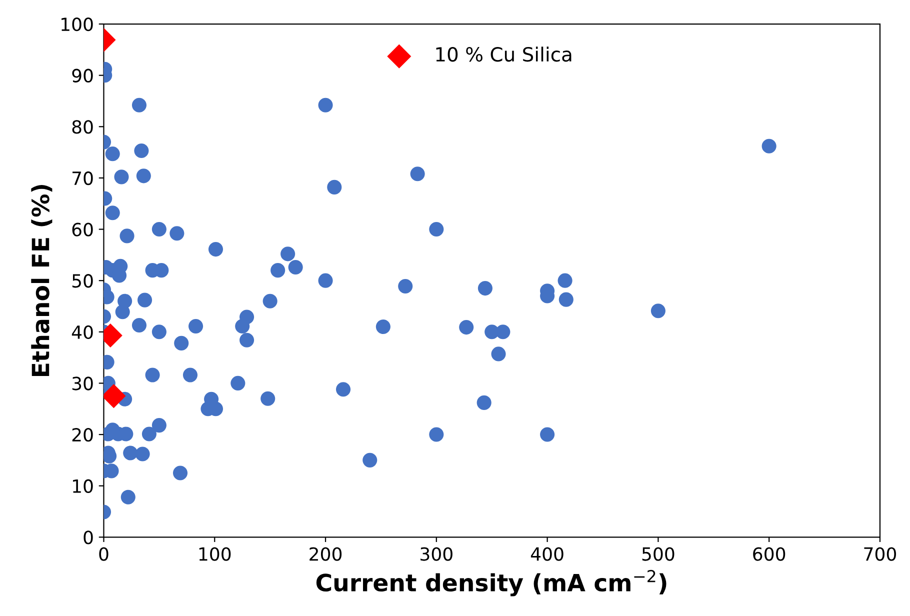 Image resolution: width=910 pixels, height=616 pixels. I want to click on y-tick-label: 30, so click(82, 383).